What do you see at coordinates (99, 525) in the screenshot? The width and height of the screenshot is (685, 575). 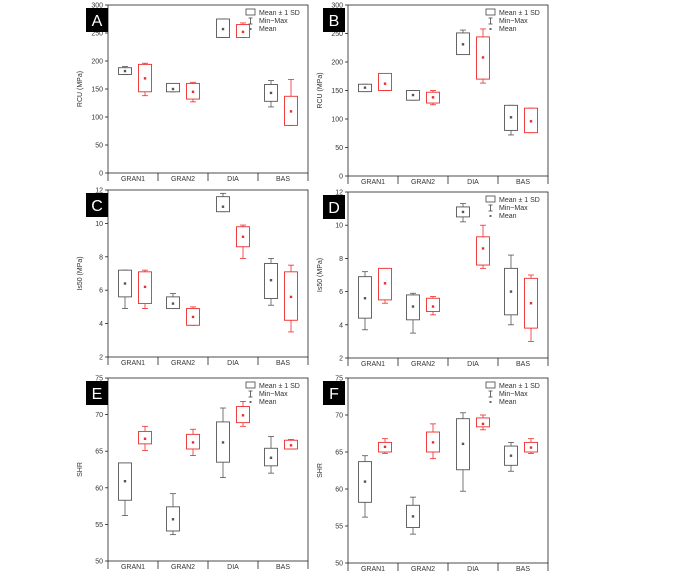 I see `y-tick-label: 55` at bounding box center [99, 525].